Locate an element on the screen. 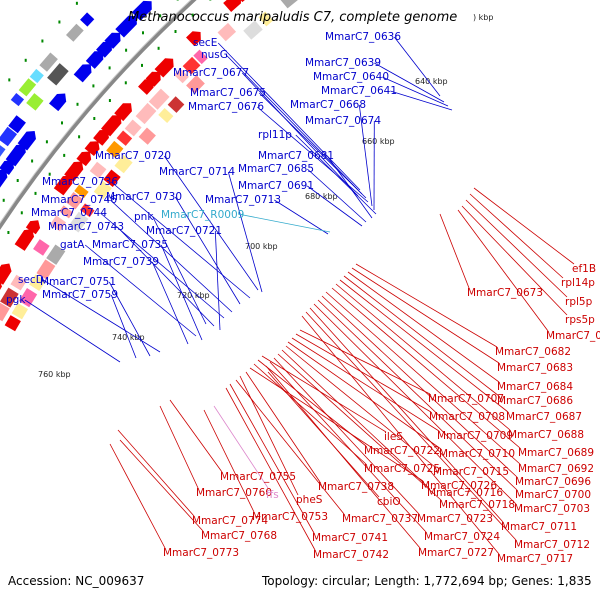 This screenshot has width=600, height=600. gene-label-plus: secE is located at coordinates (205, 43).